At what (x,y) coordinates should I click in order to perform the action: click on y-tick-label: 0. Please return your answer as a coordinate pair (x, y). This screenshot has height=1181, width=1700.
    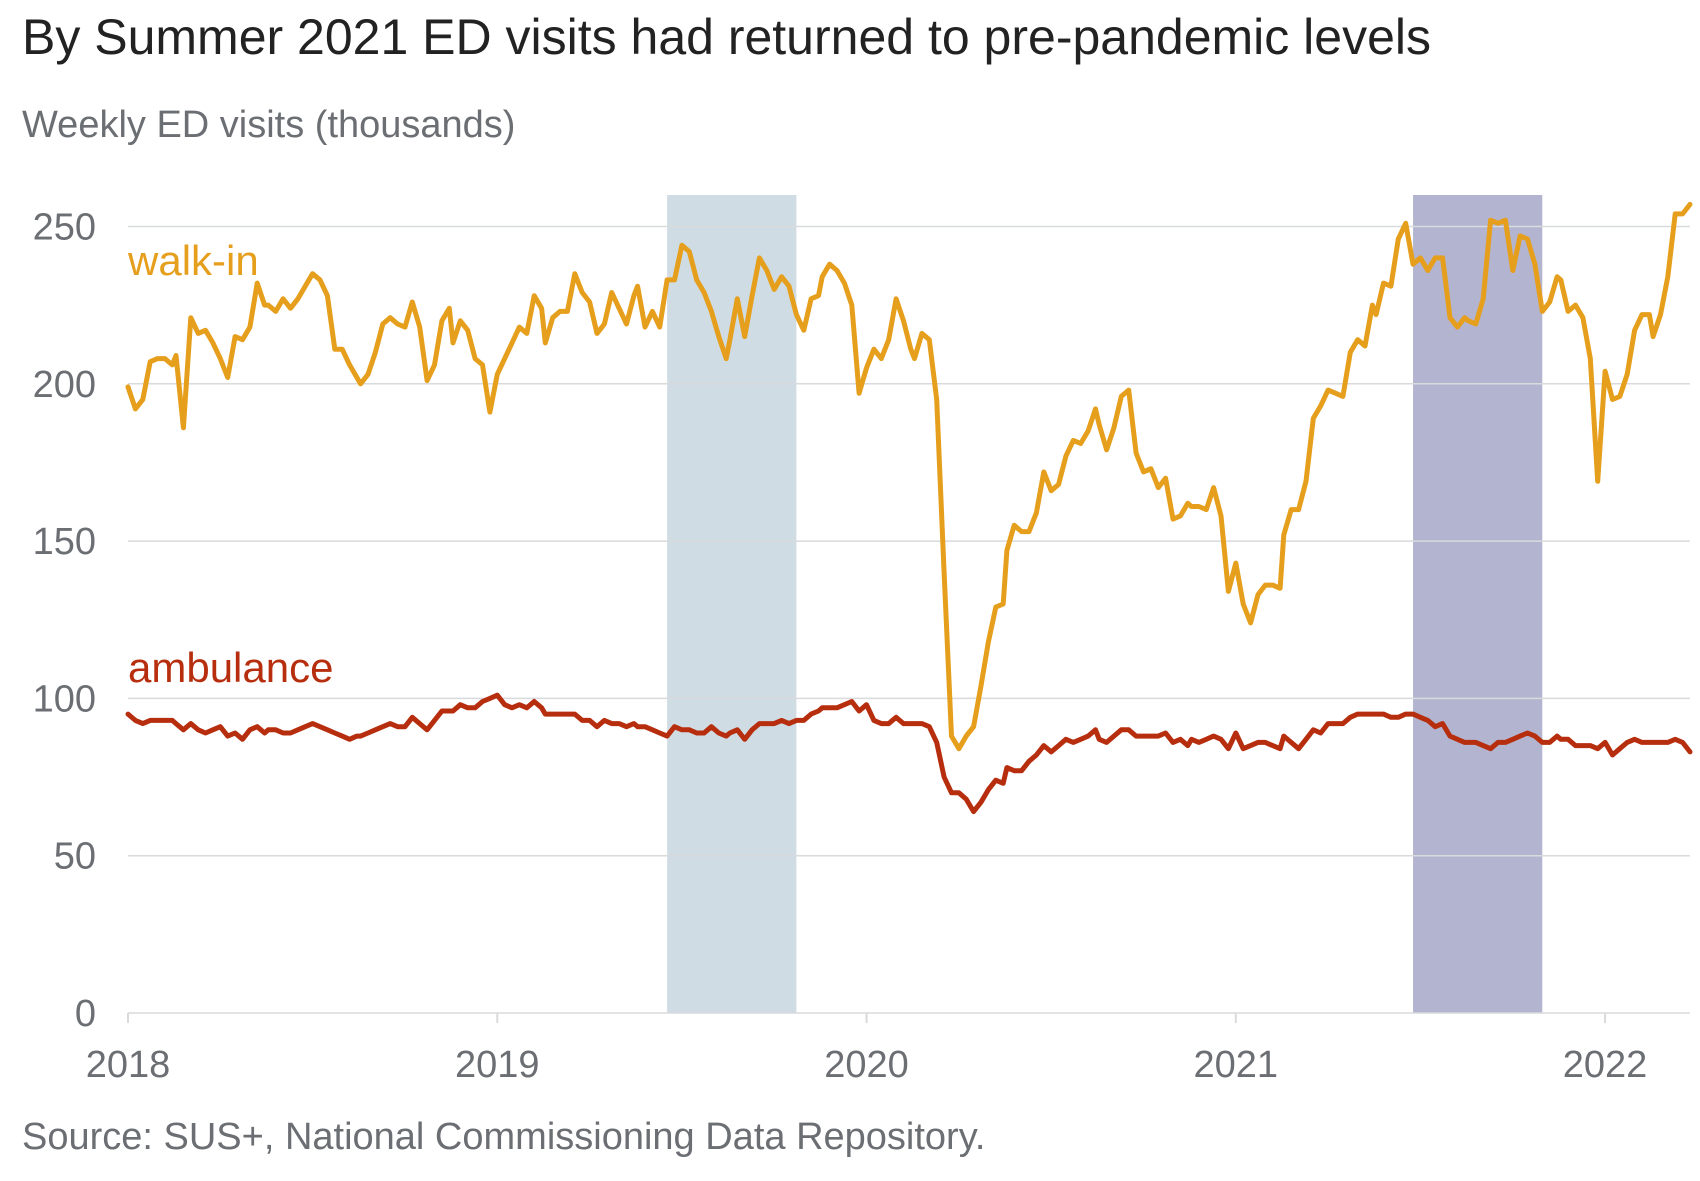
    Looking at the image, I should click on (85, 1014).